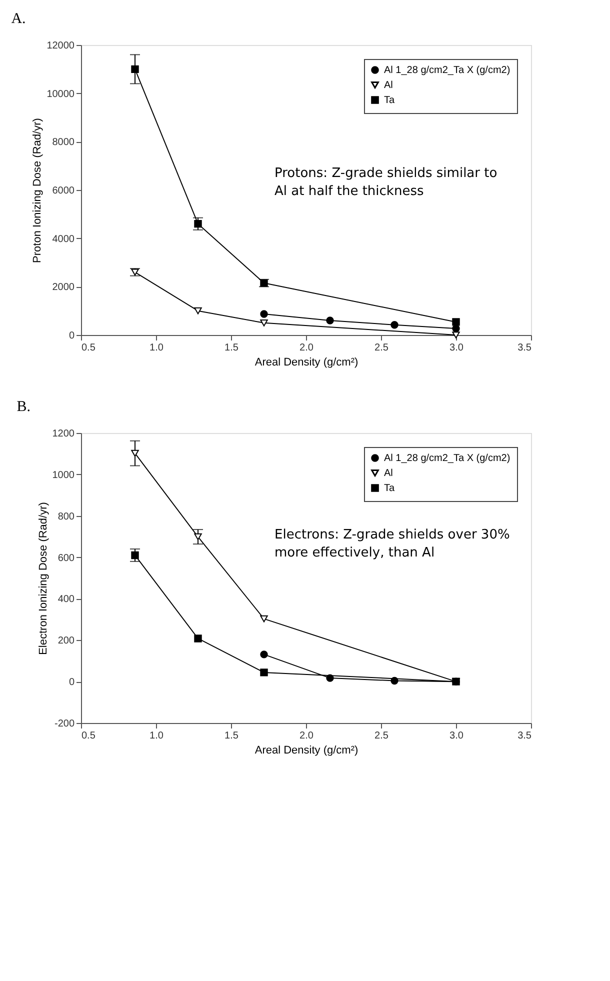  Describe the element at coordinates (63, 475) in the screenshot. I see `y-tick-label: 1000` at that location.